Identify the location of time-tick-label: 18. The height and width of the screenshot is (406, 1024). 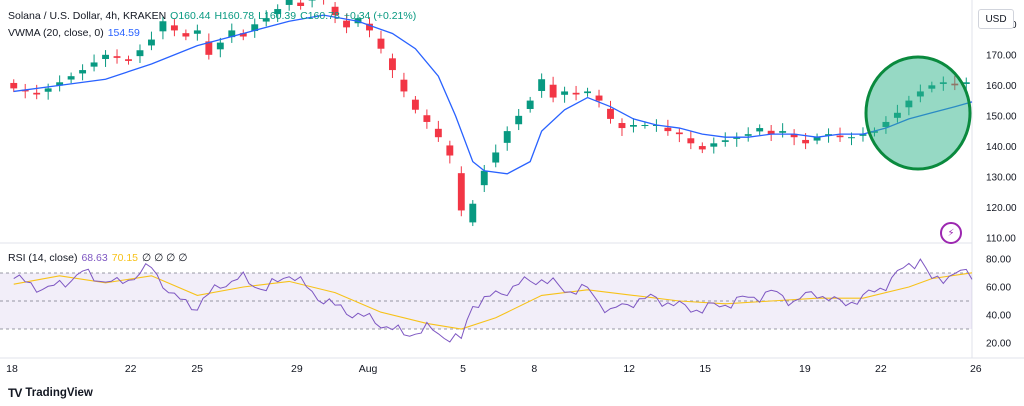
(12, 369).